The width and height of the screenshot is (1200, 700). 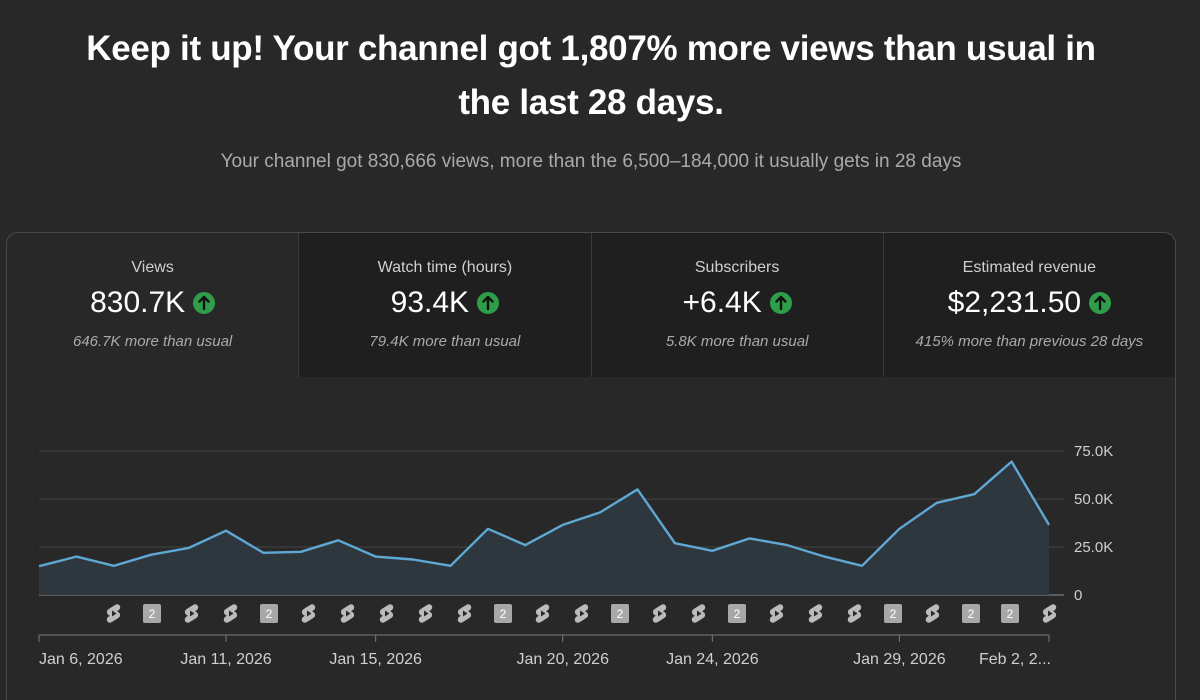 I want to click on tab-views: Views 830.7K 646.7K more than usual, so click(x=153, y=305).